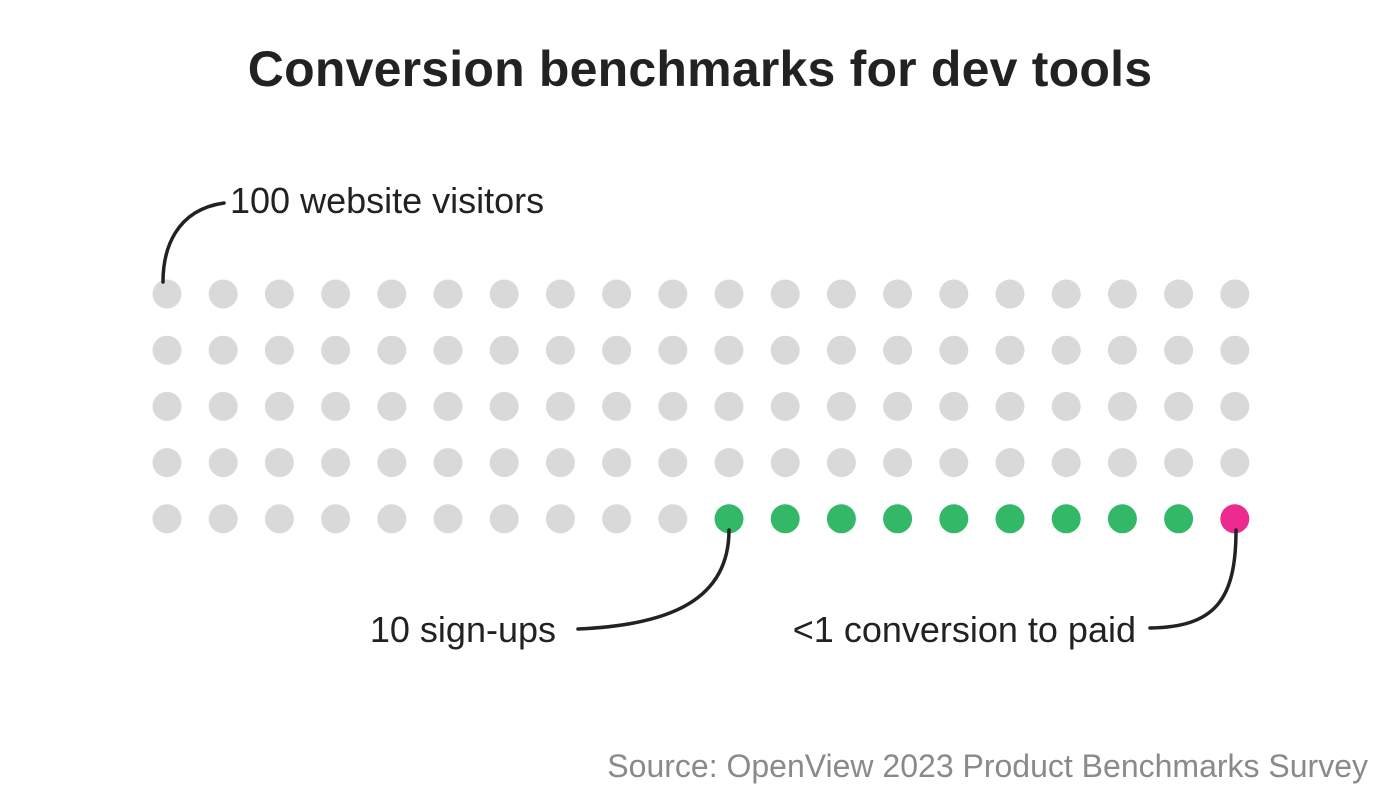 Image resolution: width=1400 pixels, height=812 pixels. What do you see at coordinates (463, 629) in the screenshot?
I see `annotation-signups: 10 sign-ups` at bounding box center [463, 629].